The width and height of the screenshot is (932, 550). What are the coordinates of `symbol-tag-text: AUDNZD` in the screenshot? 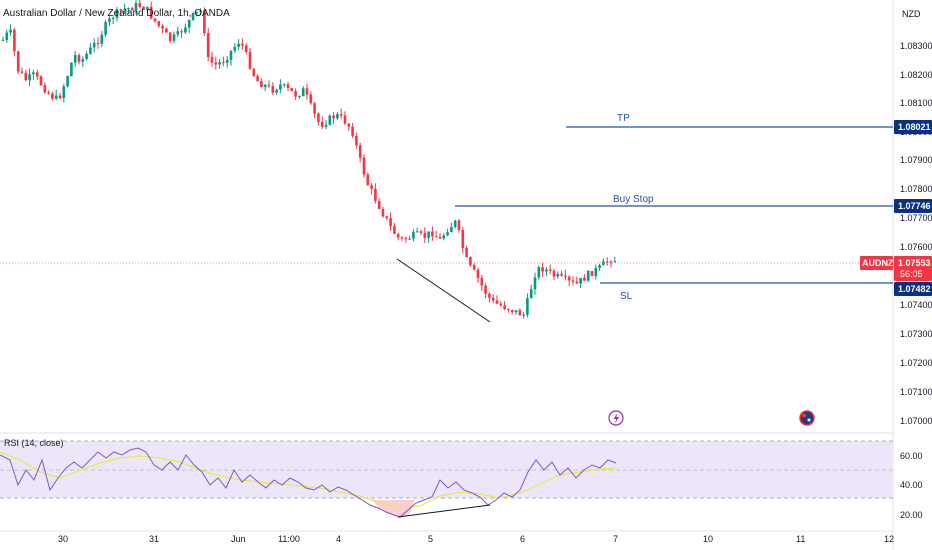 It's located at (881, 263).